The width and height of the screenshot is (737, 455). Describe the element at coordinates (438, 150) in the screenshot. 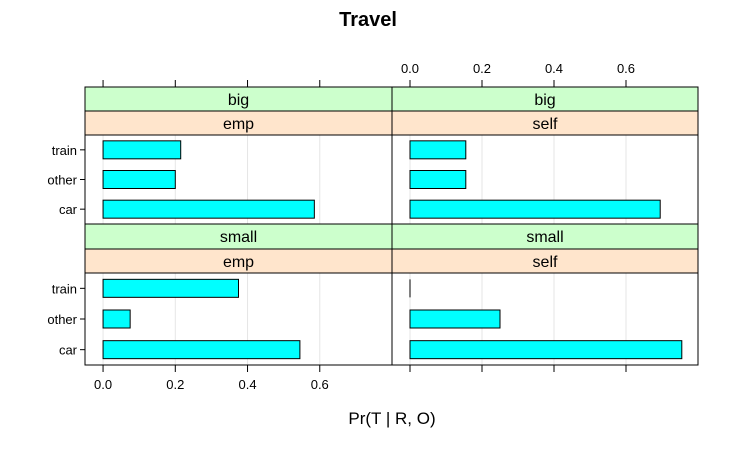

I see `bar-big-self-train` at that location.